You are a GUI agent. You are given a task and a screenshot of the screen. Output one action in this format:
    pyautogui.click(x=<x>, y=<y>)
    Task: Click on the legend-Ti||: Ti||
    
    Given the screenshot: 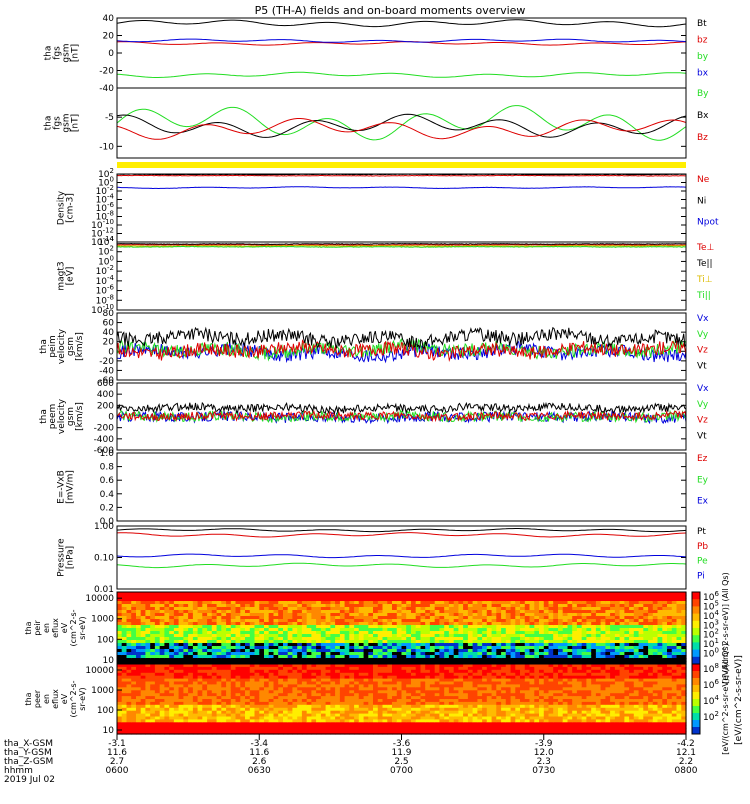 What is the action you would take?
    pyautogui.click(x=703, y=296)
    